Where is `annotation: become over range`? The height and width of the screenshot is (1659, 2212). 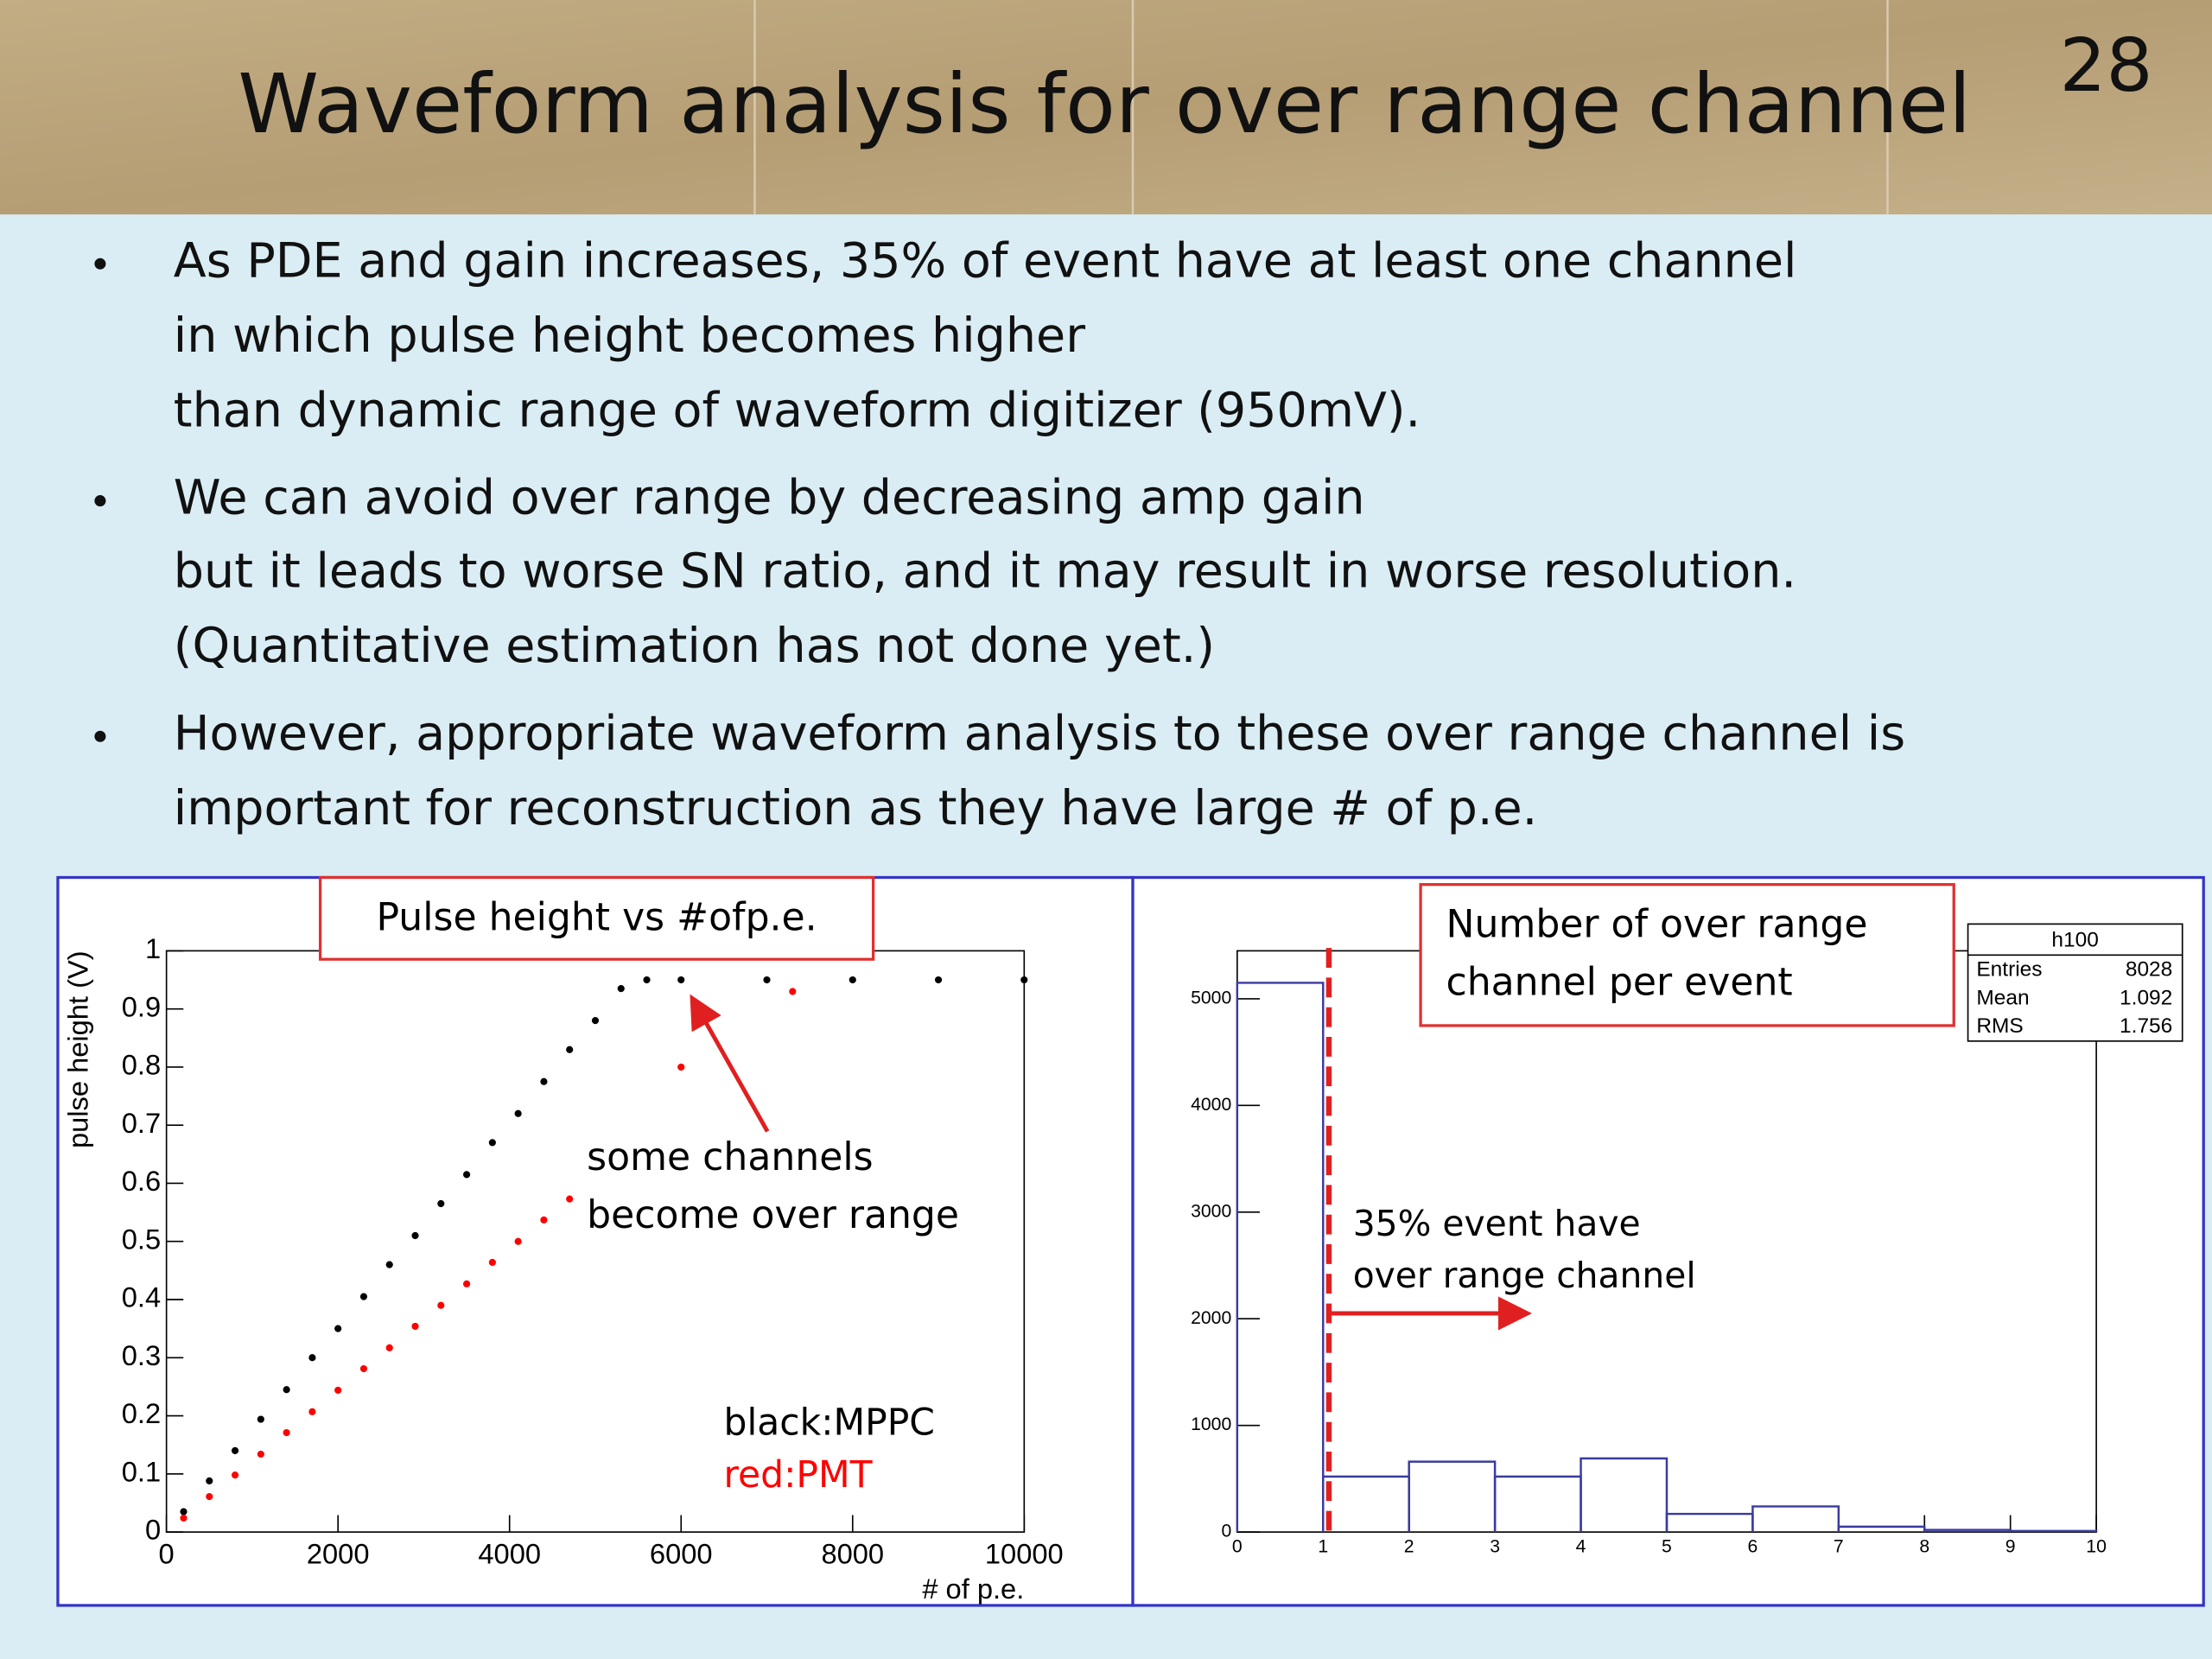
annotation: become over range is located at coordinates (773, 1215).